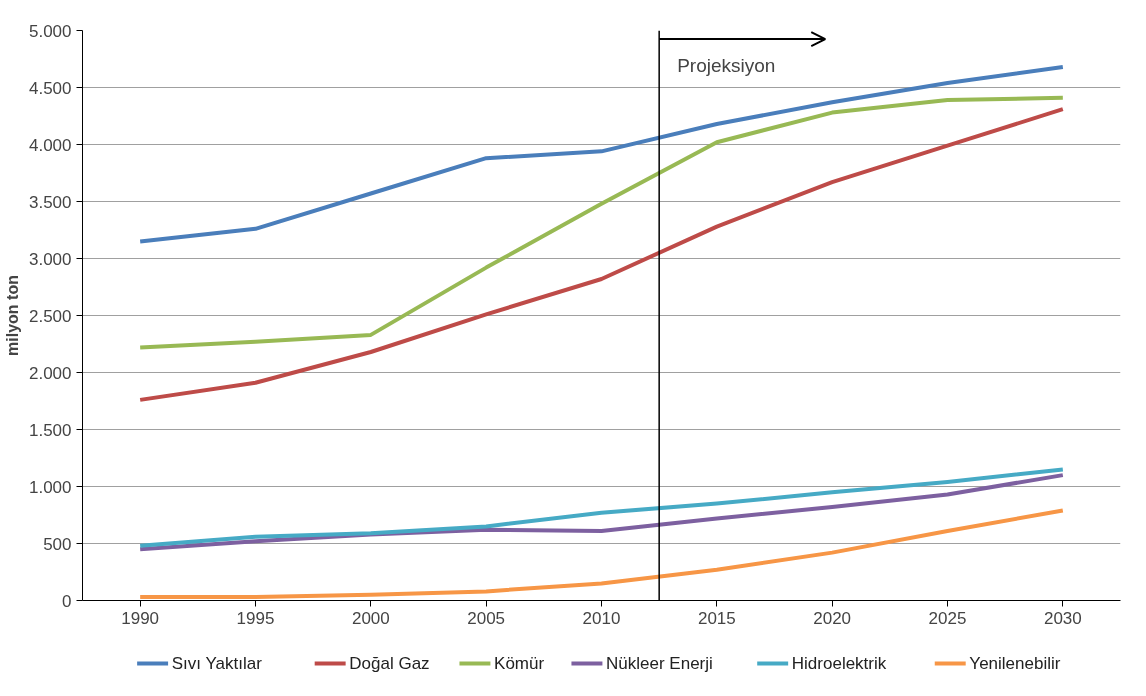  What do you see at coordinates (67, 601) in the screenshot?
I see `y-tick-label: 0` at bounding box center [67, 601].